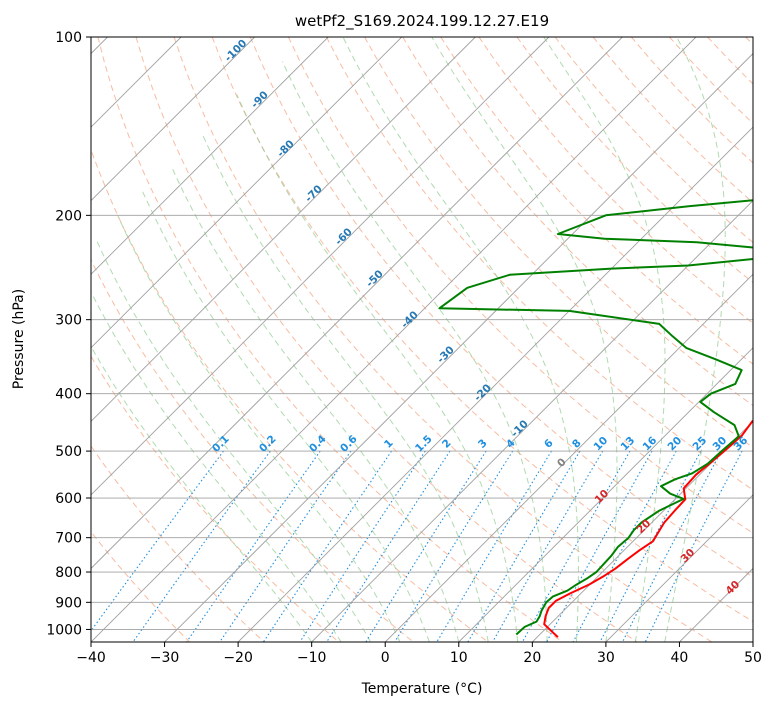 Image resolution: width=775 pixels, height=708 pixels. What do you see at coordinates (68, 573) in the screenshot?
I see `y-tick-label: 800` at bounding box center [68, 573].